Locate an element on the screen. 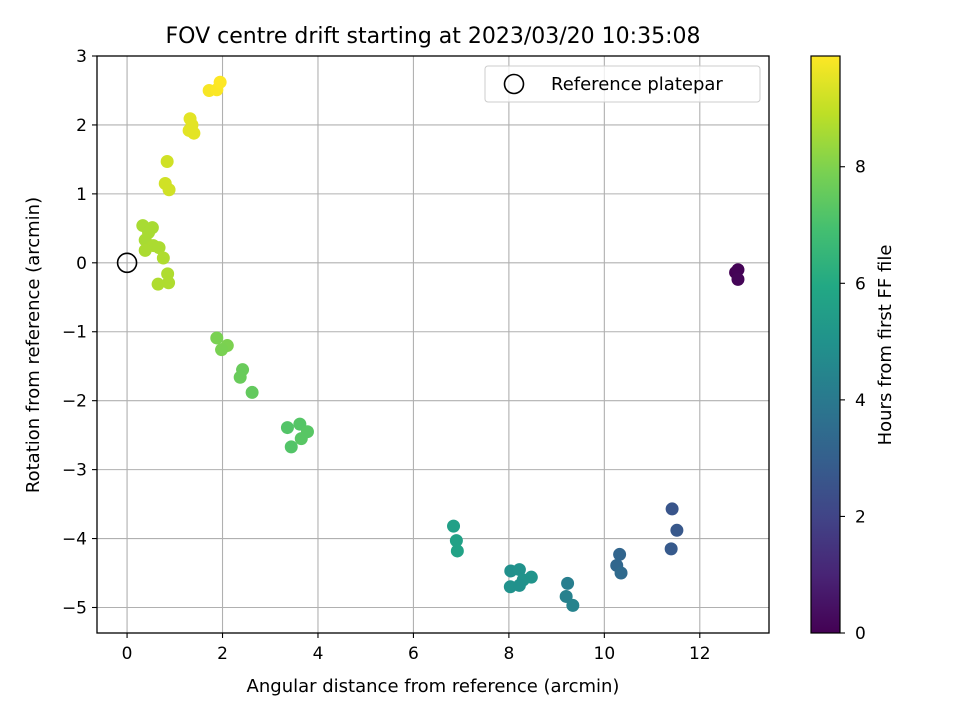  x-axis-label: Angular distance from reference (arcmin) is located at coordinates (433, 686).